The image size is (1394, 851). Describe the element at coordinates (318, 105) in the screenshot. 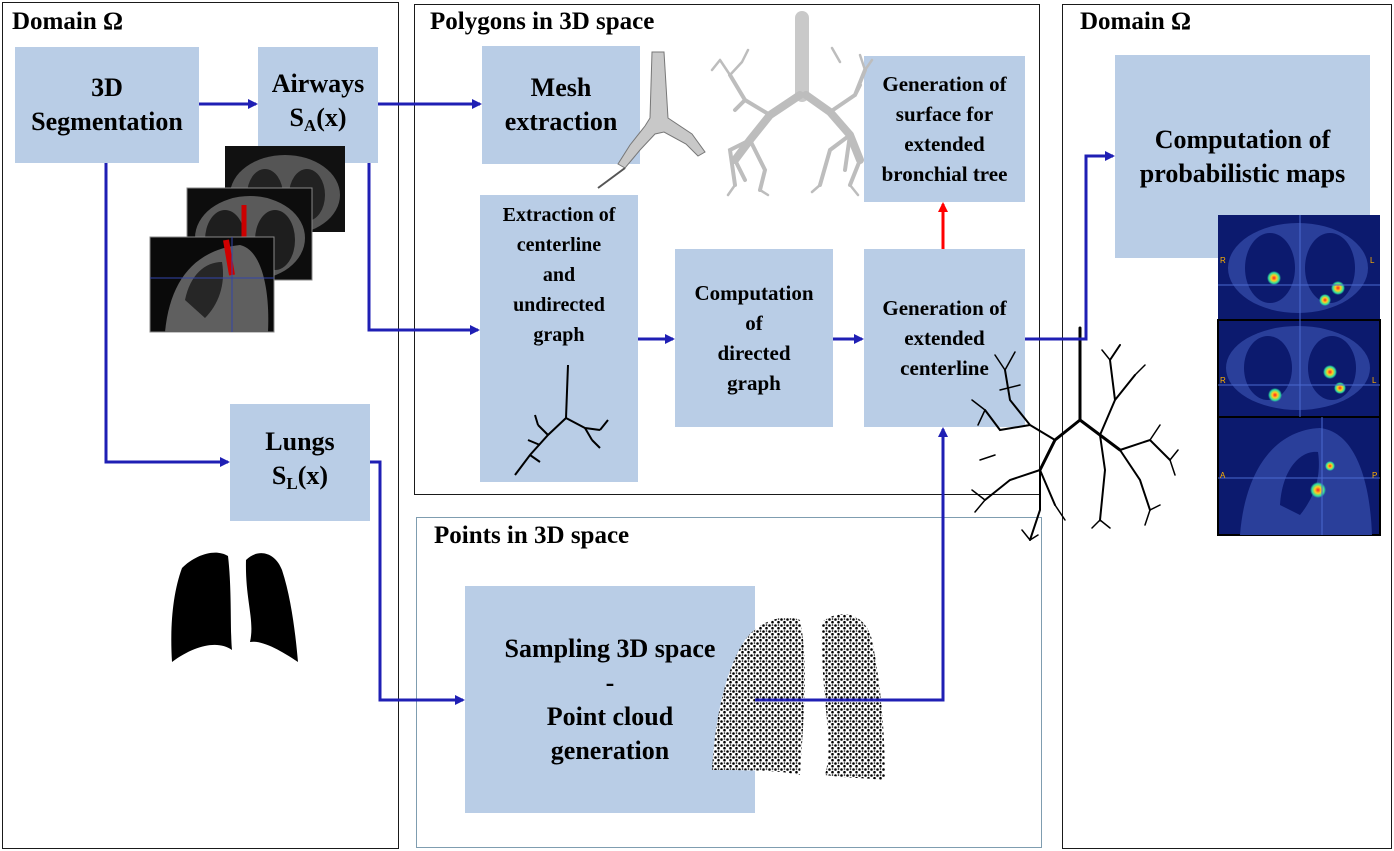

I see `airways-box: Airways SA(x)` at that location.